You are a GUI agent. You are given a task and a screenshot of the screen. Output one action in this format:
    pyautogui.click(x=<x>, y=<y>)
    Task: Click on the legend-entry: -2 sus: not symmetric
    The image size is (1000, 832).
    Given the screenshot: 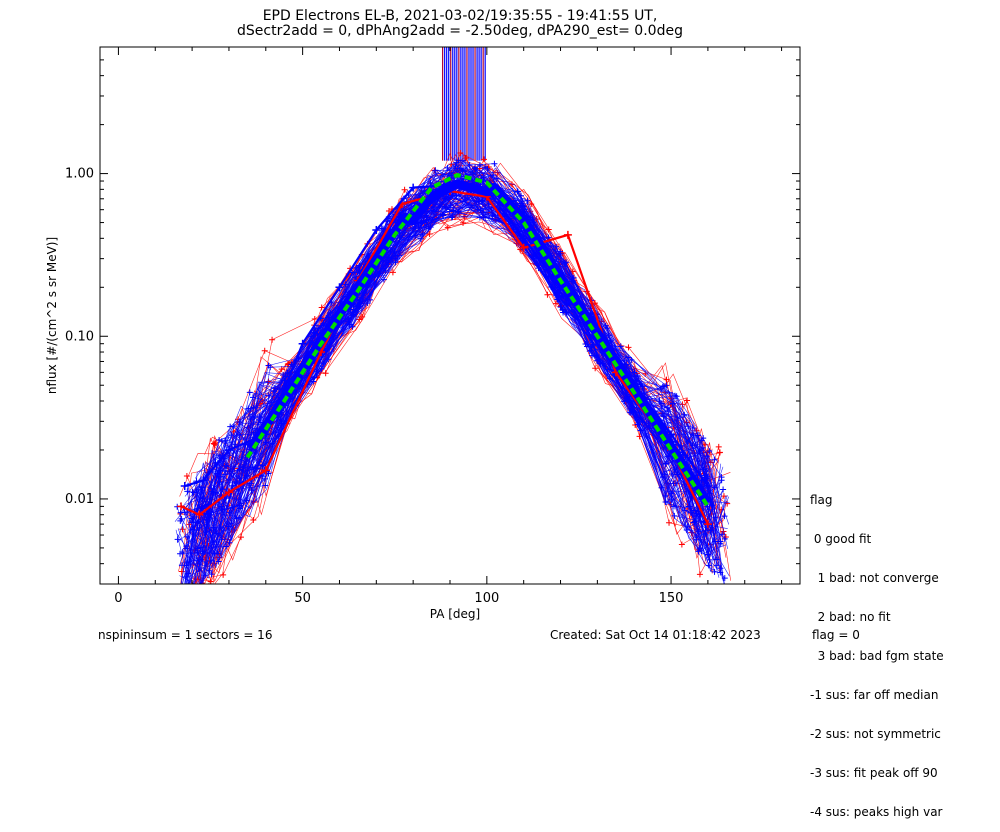 What is the action you would take?
    pyautogui.click(x=875, y=734)
    